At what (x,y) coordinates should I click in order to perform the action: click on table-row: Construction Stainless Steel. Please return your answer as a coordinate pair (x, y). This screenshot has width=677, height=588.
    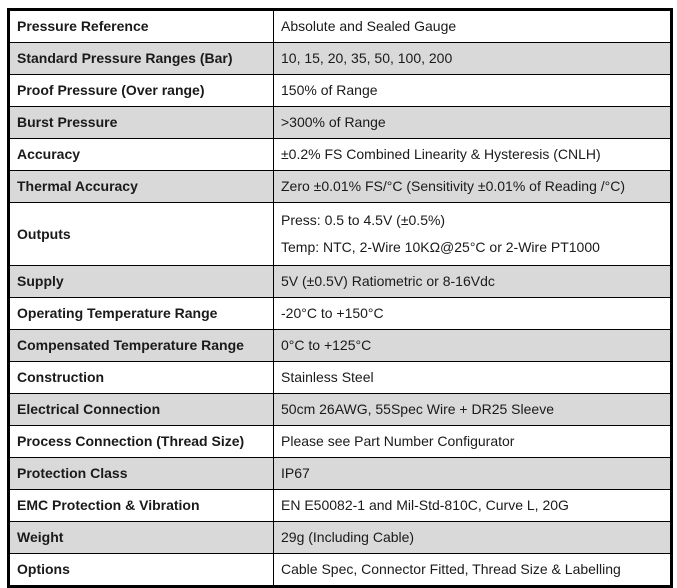
    Looking at the image, I should click on (340, 377).